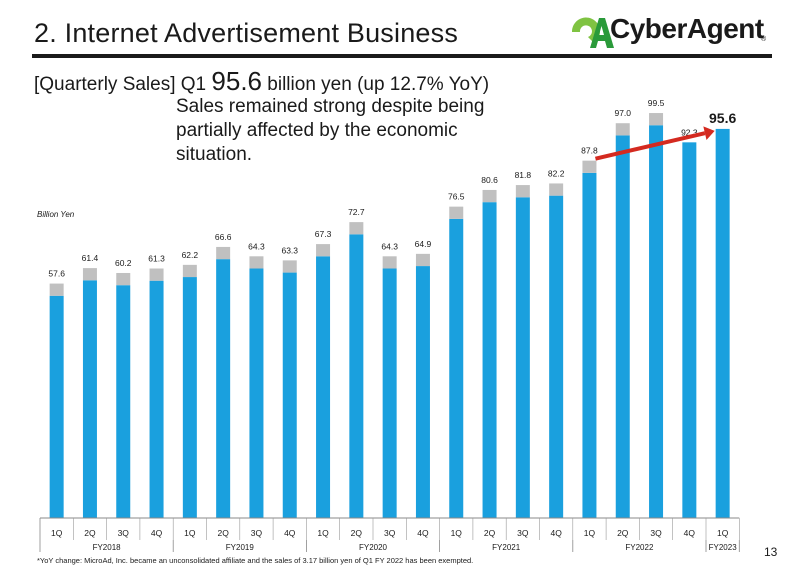 The image size is (800, 565). Describe the element at coordinates (56, 214) in the screenshot. I see `unit-label: Billion Yen` at that location.